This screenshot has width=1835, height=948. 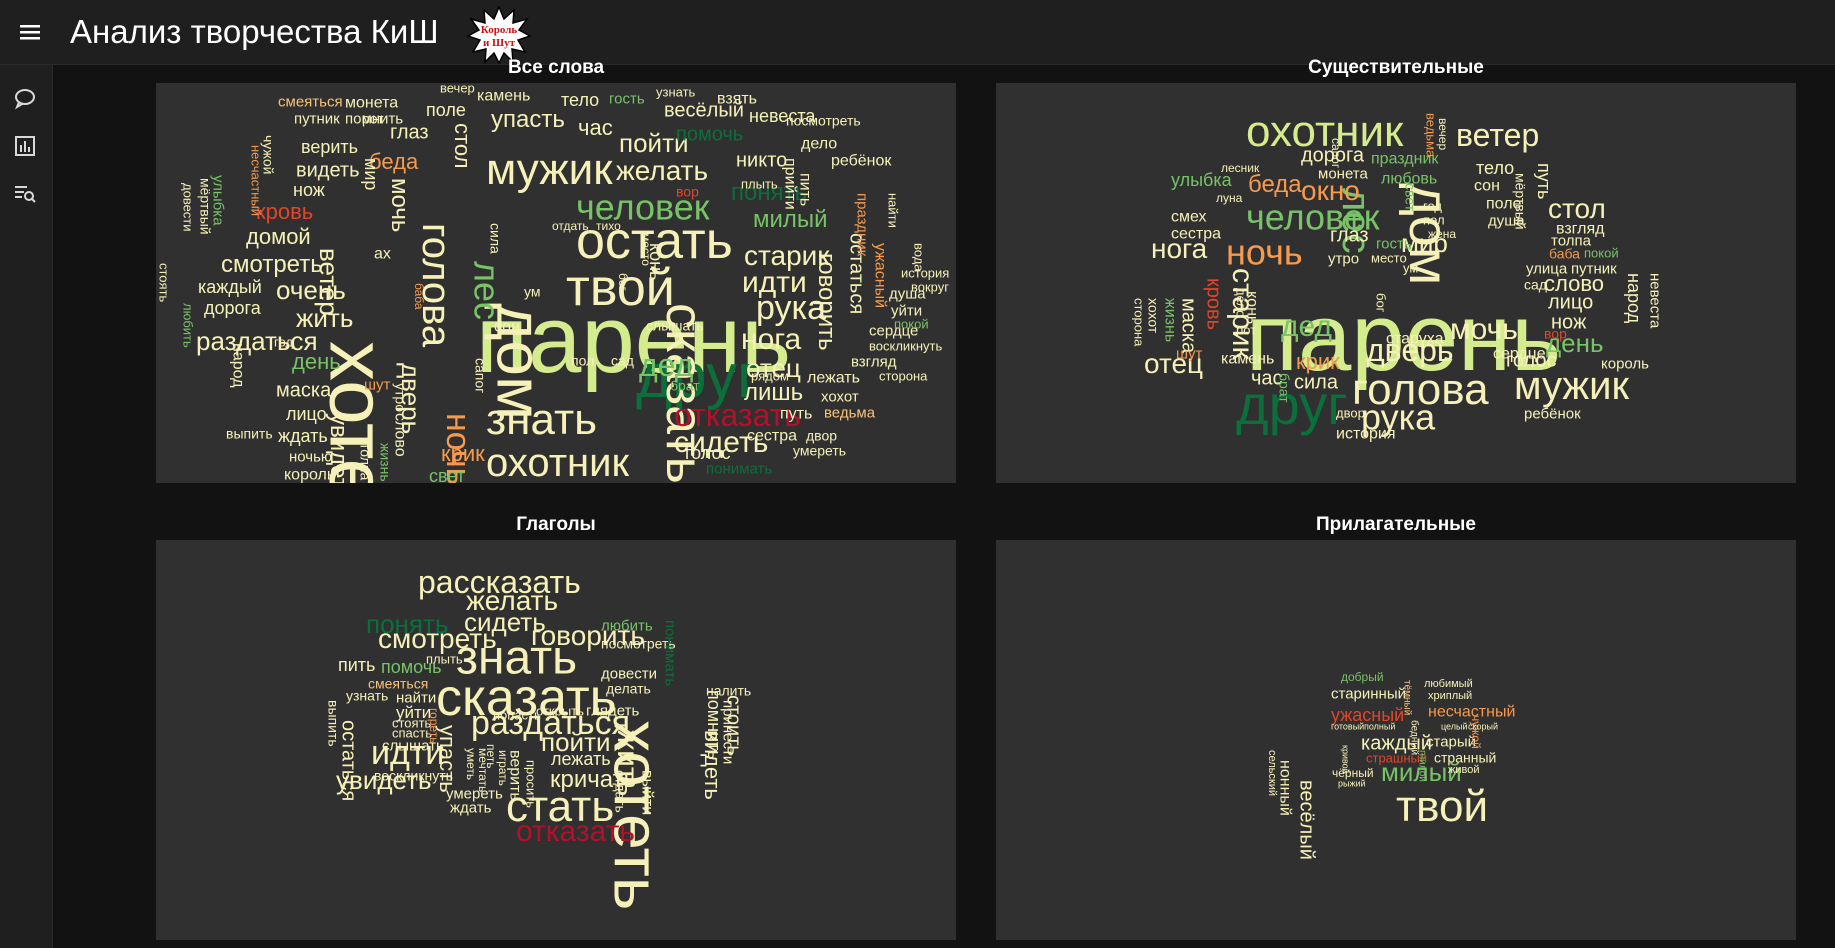 What do you see at coordinates (284, 211) in the screenshot?
I see `word: кровь` at bounding box center [284, 211].